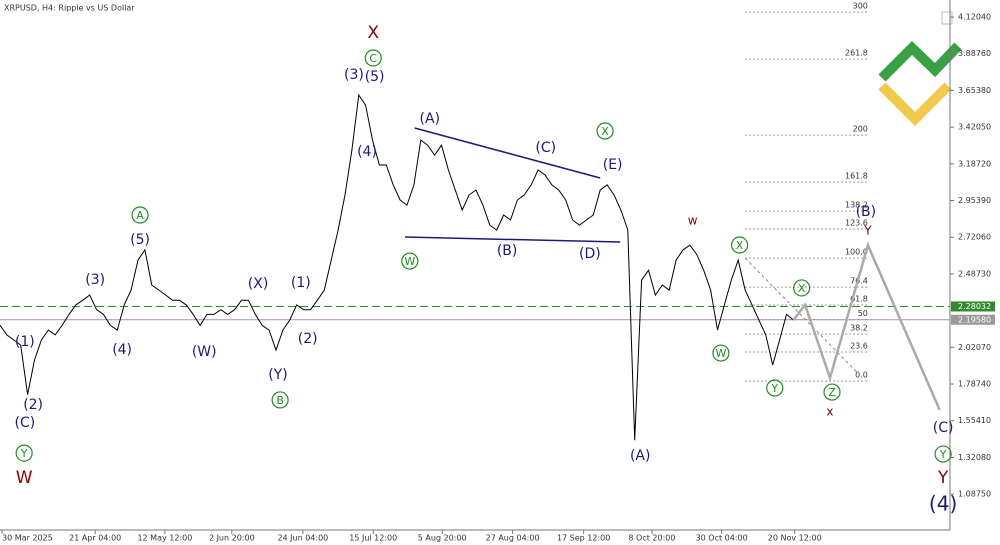 The image size is (1000, 545). I want to click on icon-button, so click(947, 18).